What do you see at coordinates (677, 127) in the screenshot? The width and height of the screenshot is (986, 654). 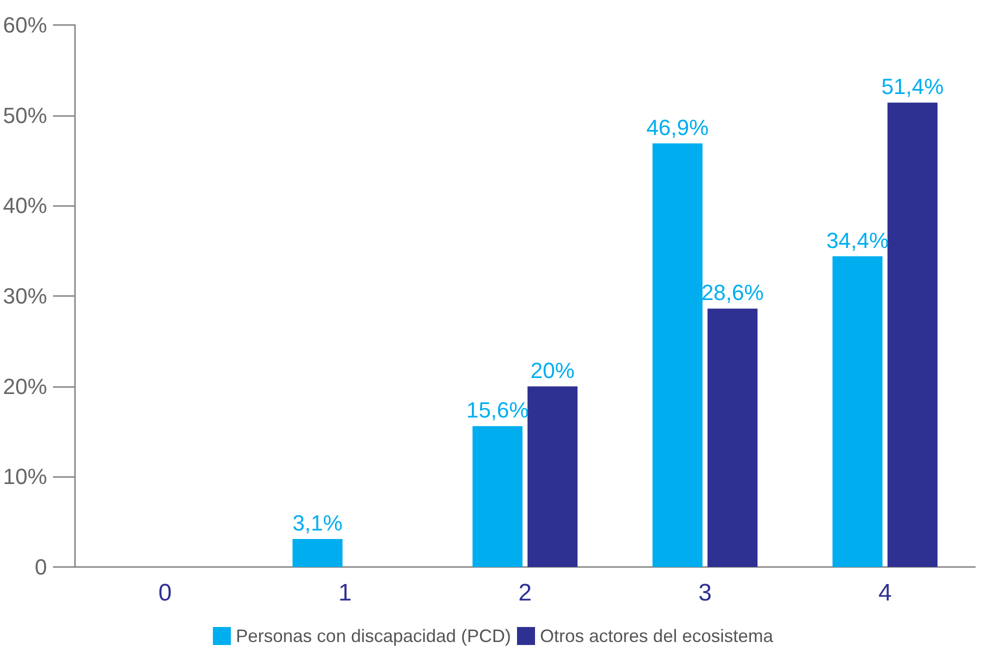 I see `data-label: 46,9%` at bounding box center [677, 127].